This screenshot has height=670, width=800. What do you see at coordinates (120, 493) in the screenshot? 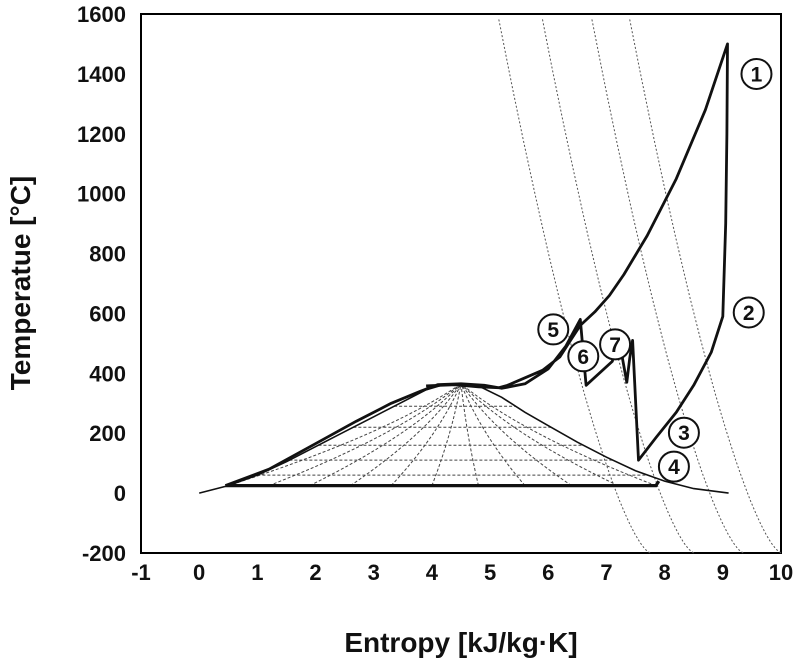
I see `y-tick-label: 0` at bounding box center [120, 493].